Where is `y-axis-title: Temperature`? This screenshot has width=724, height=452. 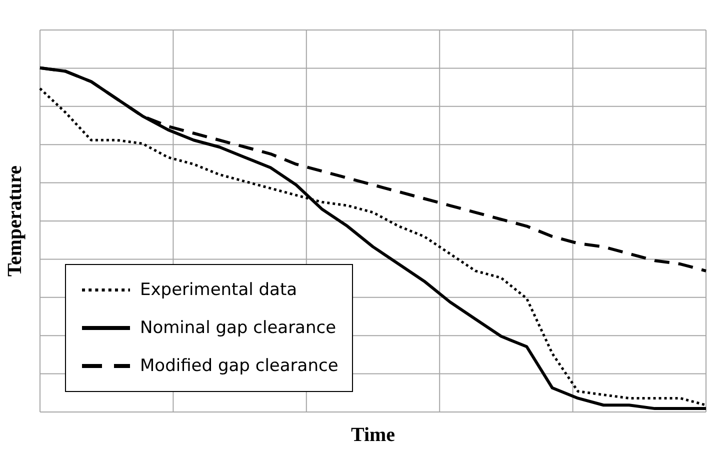
y-axis-title: Temperature is located at coordinates (15, 221).